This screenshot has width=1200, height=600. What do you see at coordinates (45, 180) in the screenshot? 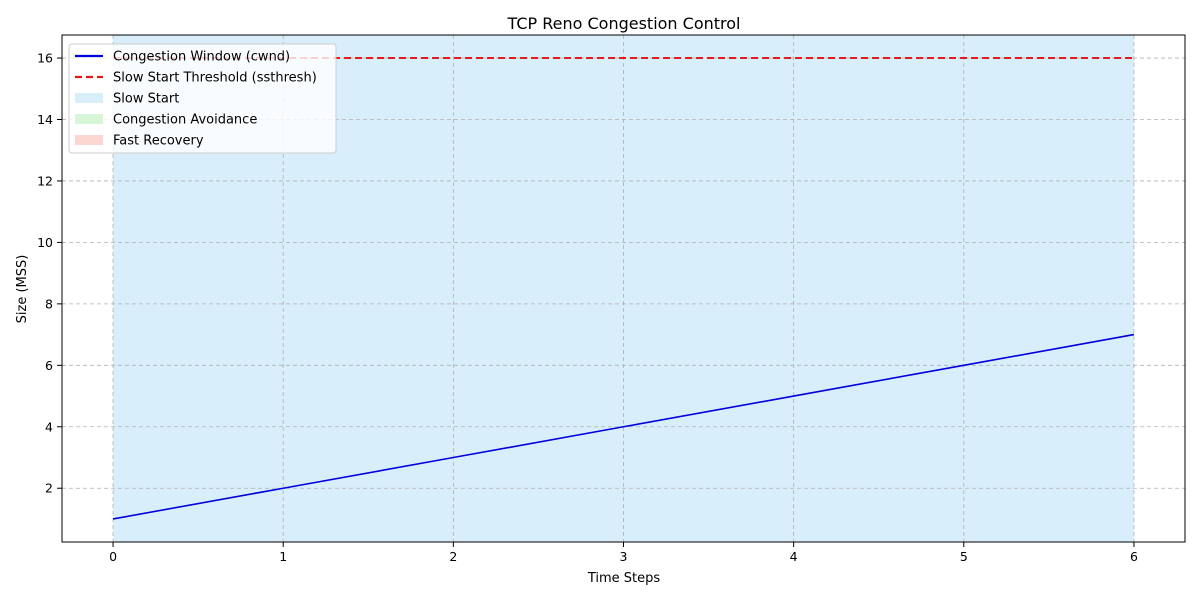
I see `y-tick-label-5: 12` at bounding box center [45, 180].